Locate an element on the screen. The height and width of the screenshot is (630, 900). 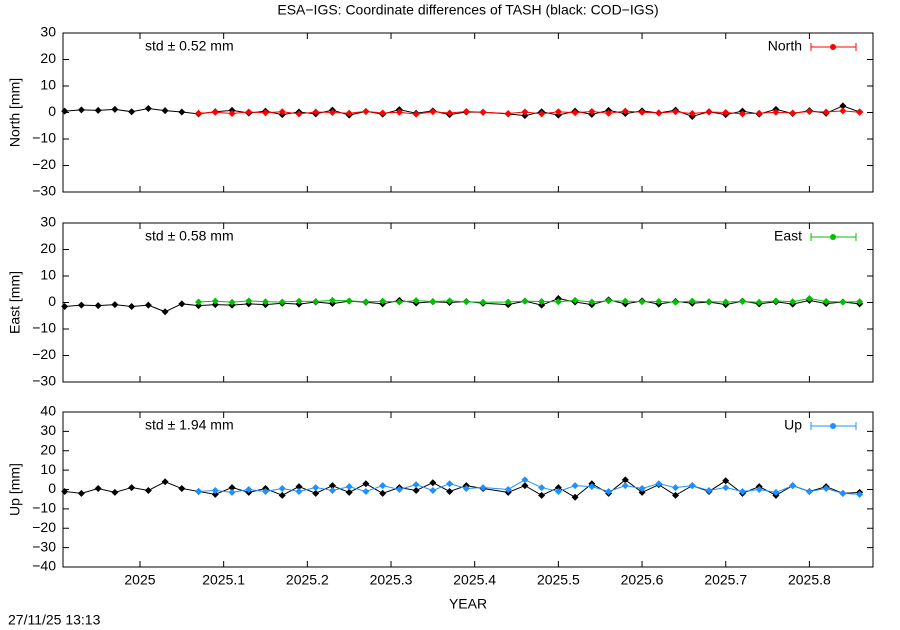
x-tick-label: 2025.3 is located at coordinates (391, 580).